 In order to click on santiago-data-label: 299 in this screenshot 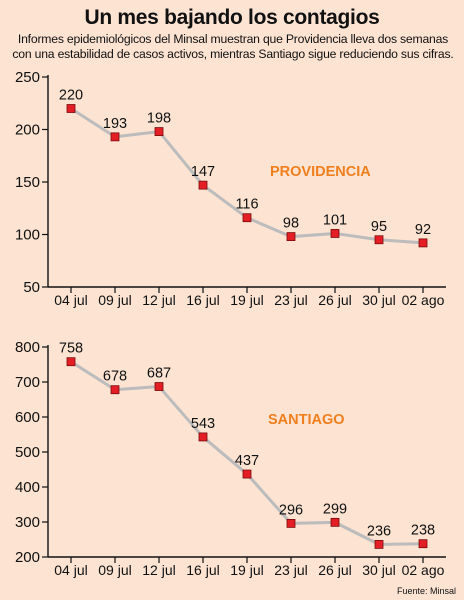, I will do `click(335, 509)`.